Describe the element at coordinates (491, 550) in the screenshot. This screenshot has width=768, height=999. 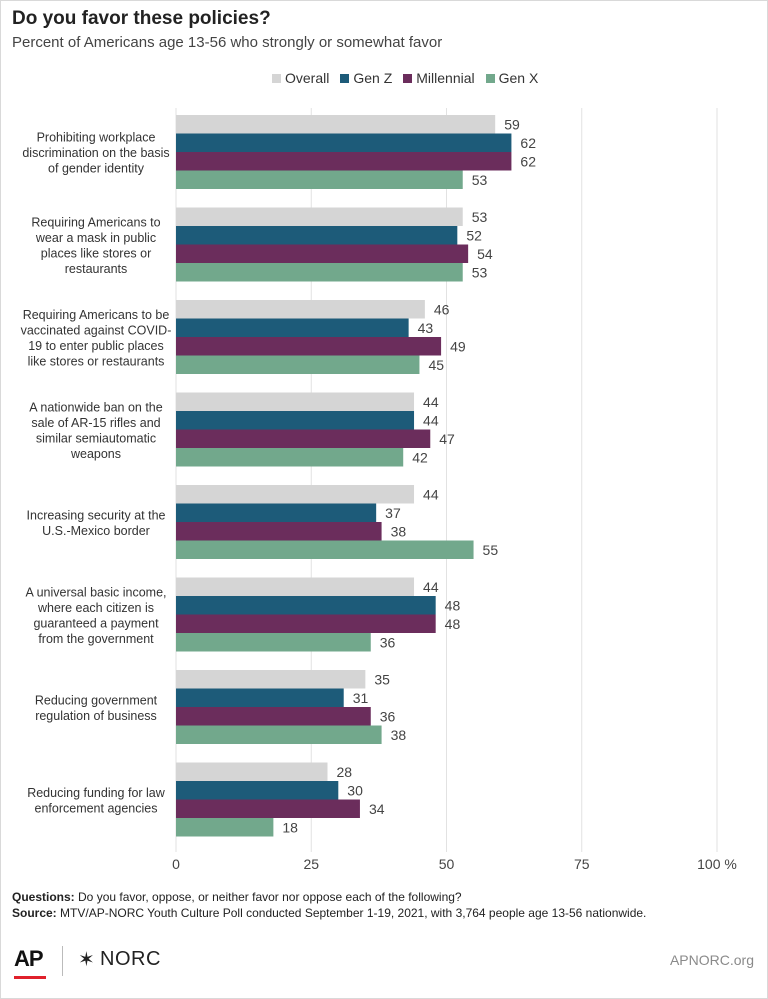
I see `bar-value-label: 55` at that location.